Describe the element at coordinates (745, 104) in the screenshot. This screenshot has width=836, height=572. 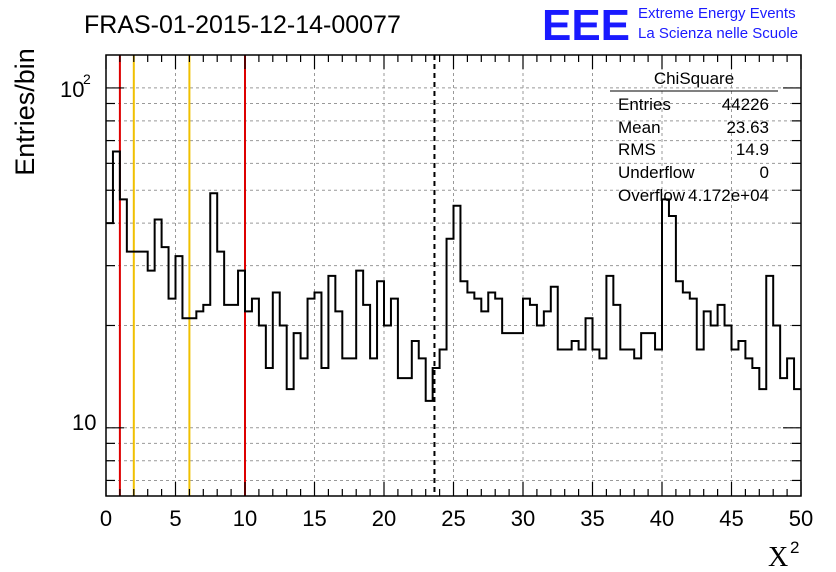
I see `stats-value-entries: 44226` at that location.